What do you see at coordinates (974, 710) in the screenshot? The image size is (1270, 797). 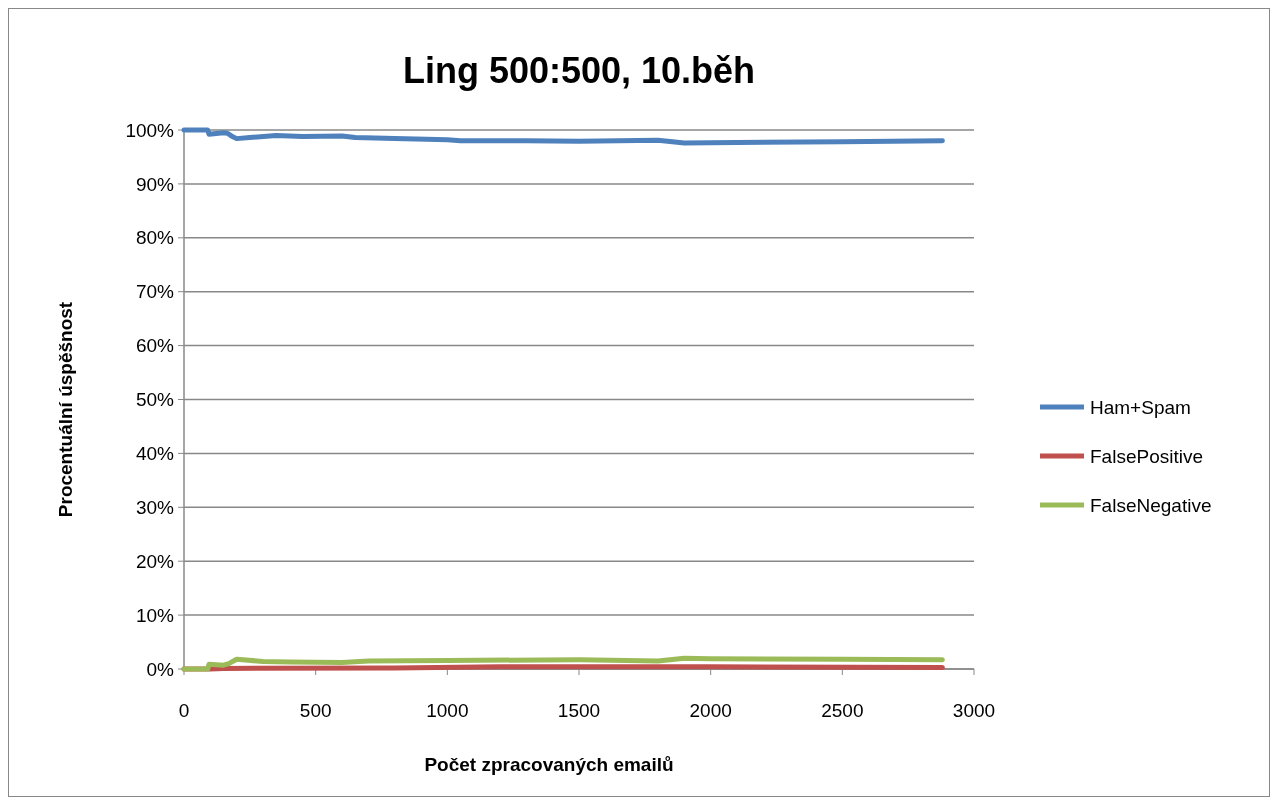 I see `x-tick-label: 3000` at bounding box center [974, 710].